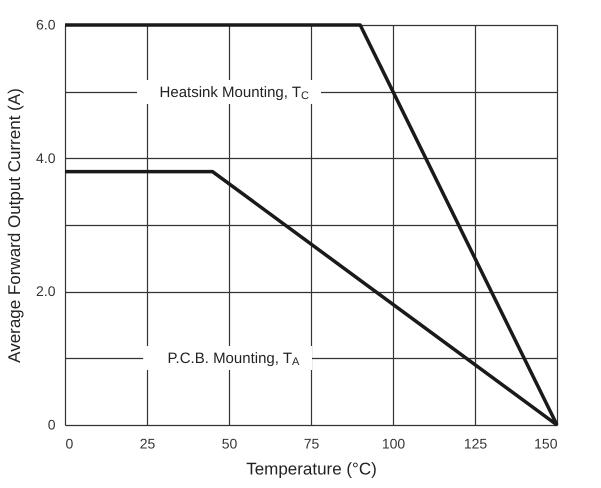  I want to click on x-tick-label: 125, so click(476, 444).